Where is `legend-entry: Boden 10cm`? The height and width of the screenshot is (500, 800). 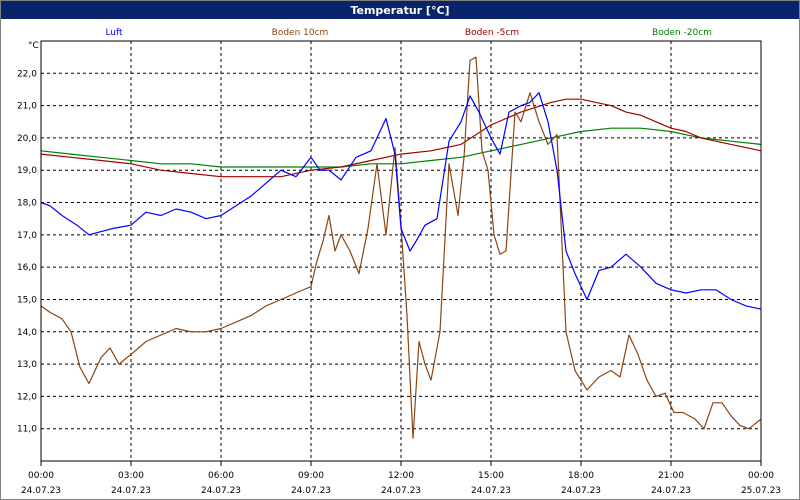 legend-entry: Boden 10cm is located at coordinates (300, 33).